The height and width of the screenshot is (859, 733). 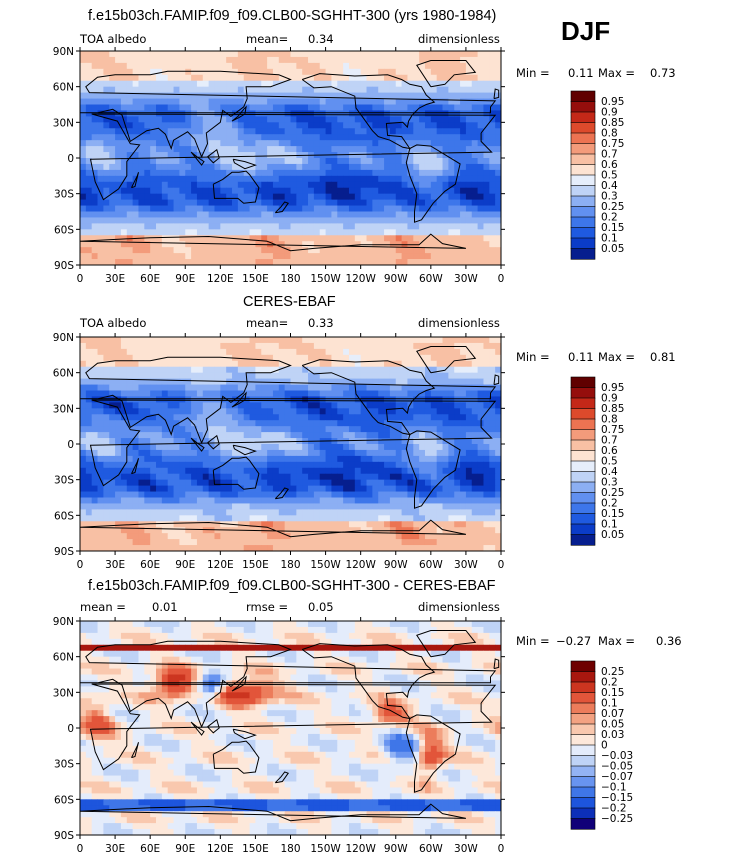 What do you see at coordinates (321, 39) in the screenshot?
I see `mean-value: 0.34` at bounding box center [321, 39].